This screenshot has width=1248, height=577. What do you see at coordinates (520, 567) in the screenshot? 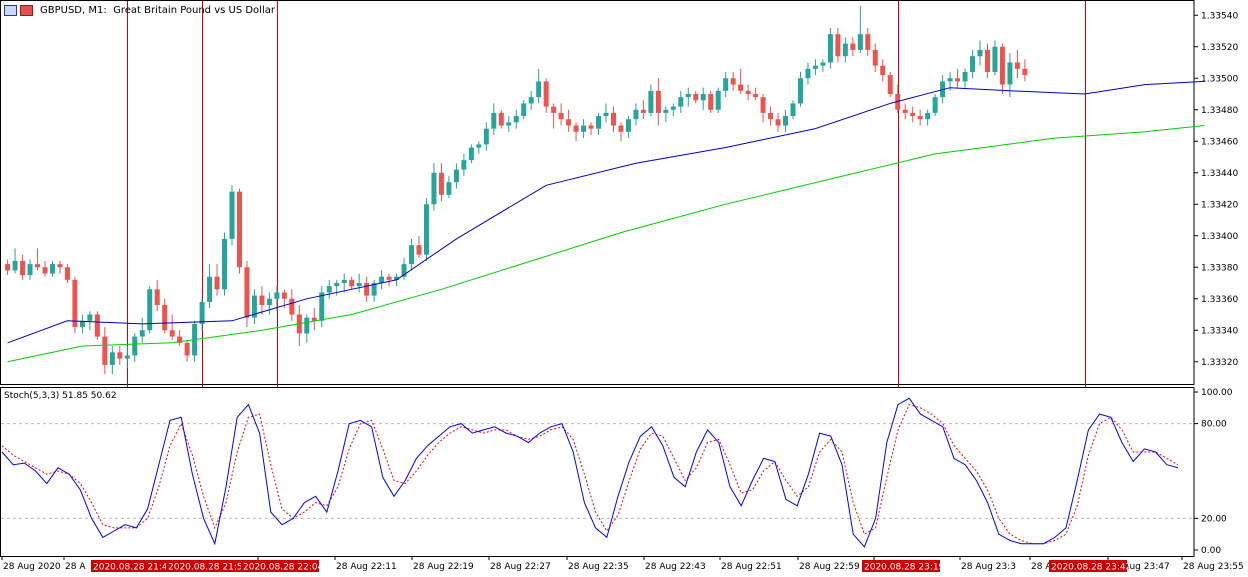
I see `time-tick-label: 28 Aug 22:27` at bounding box center [520, 567].